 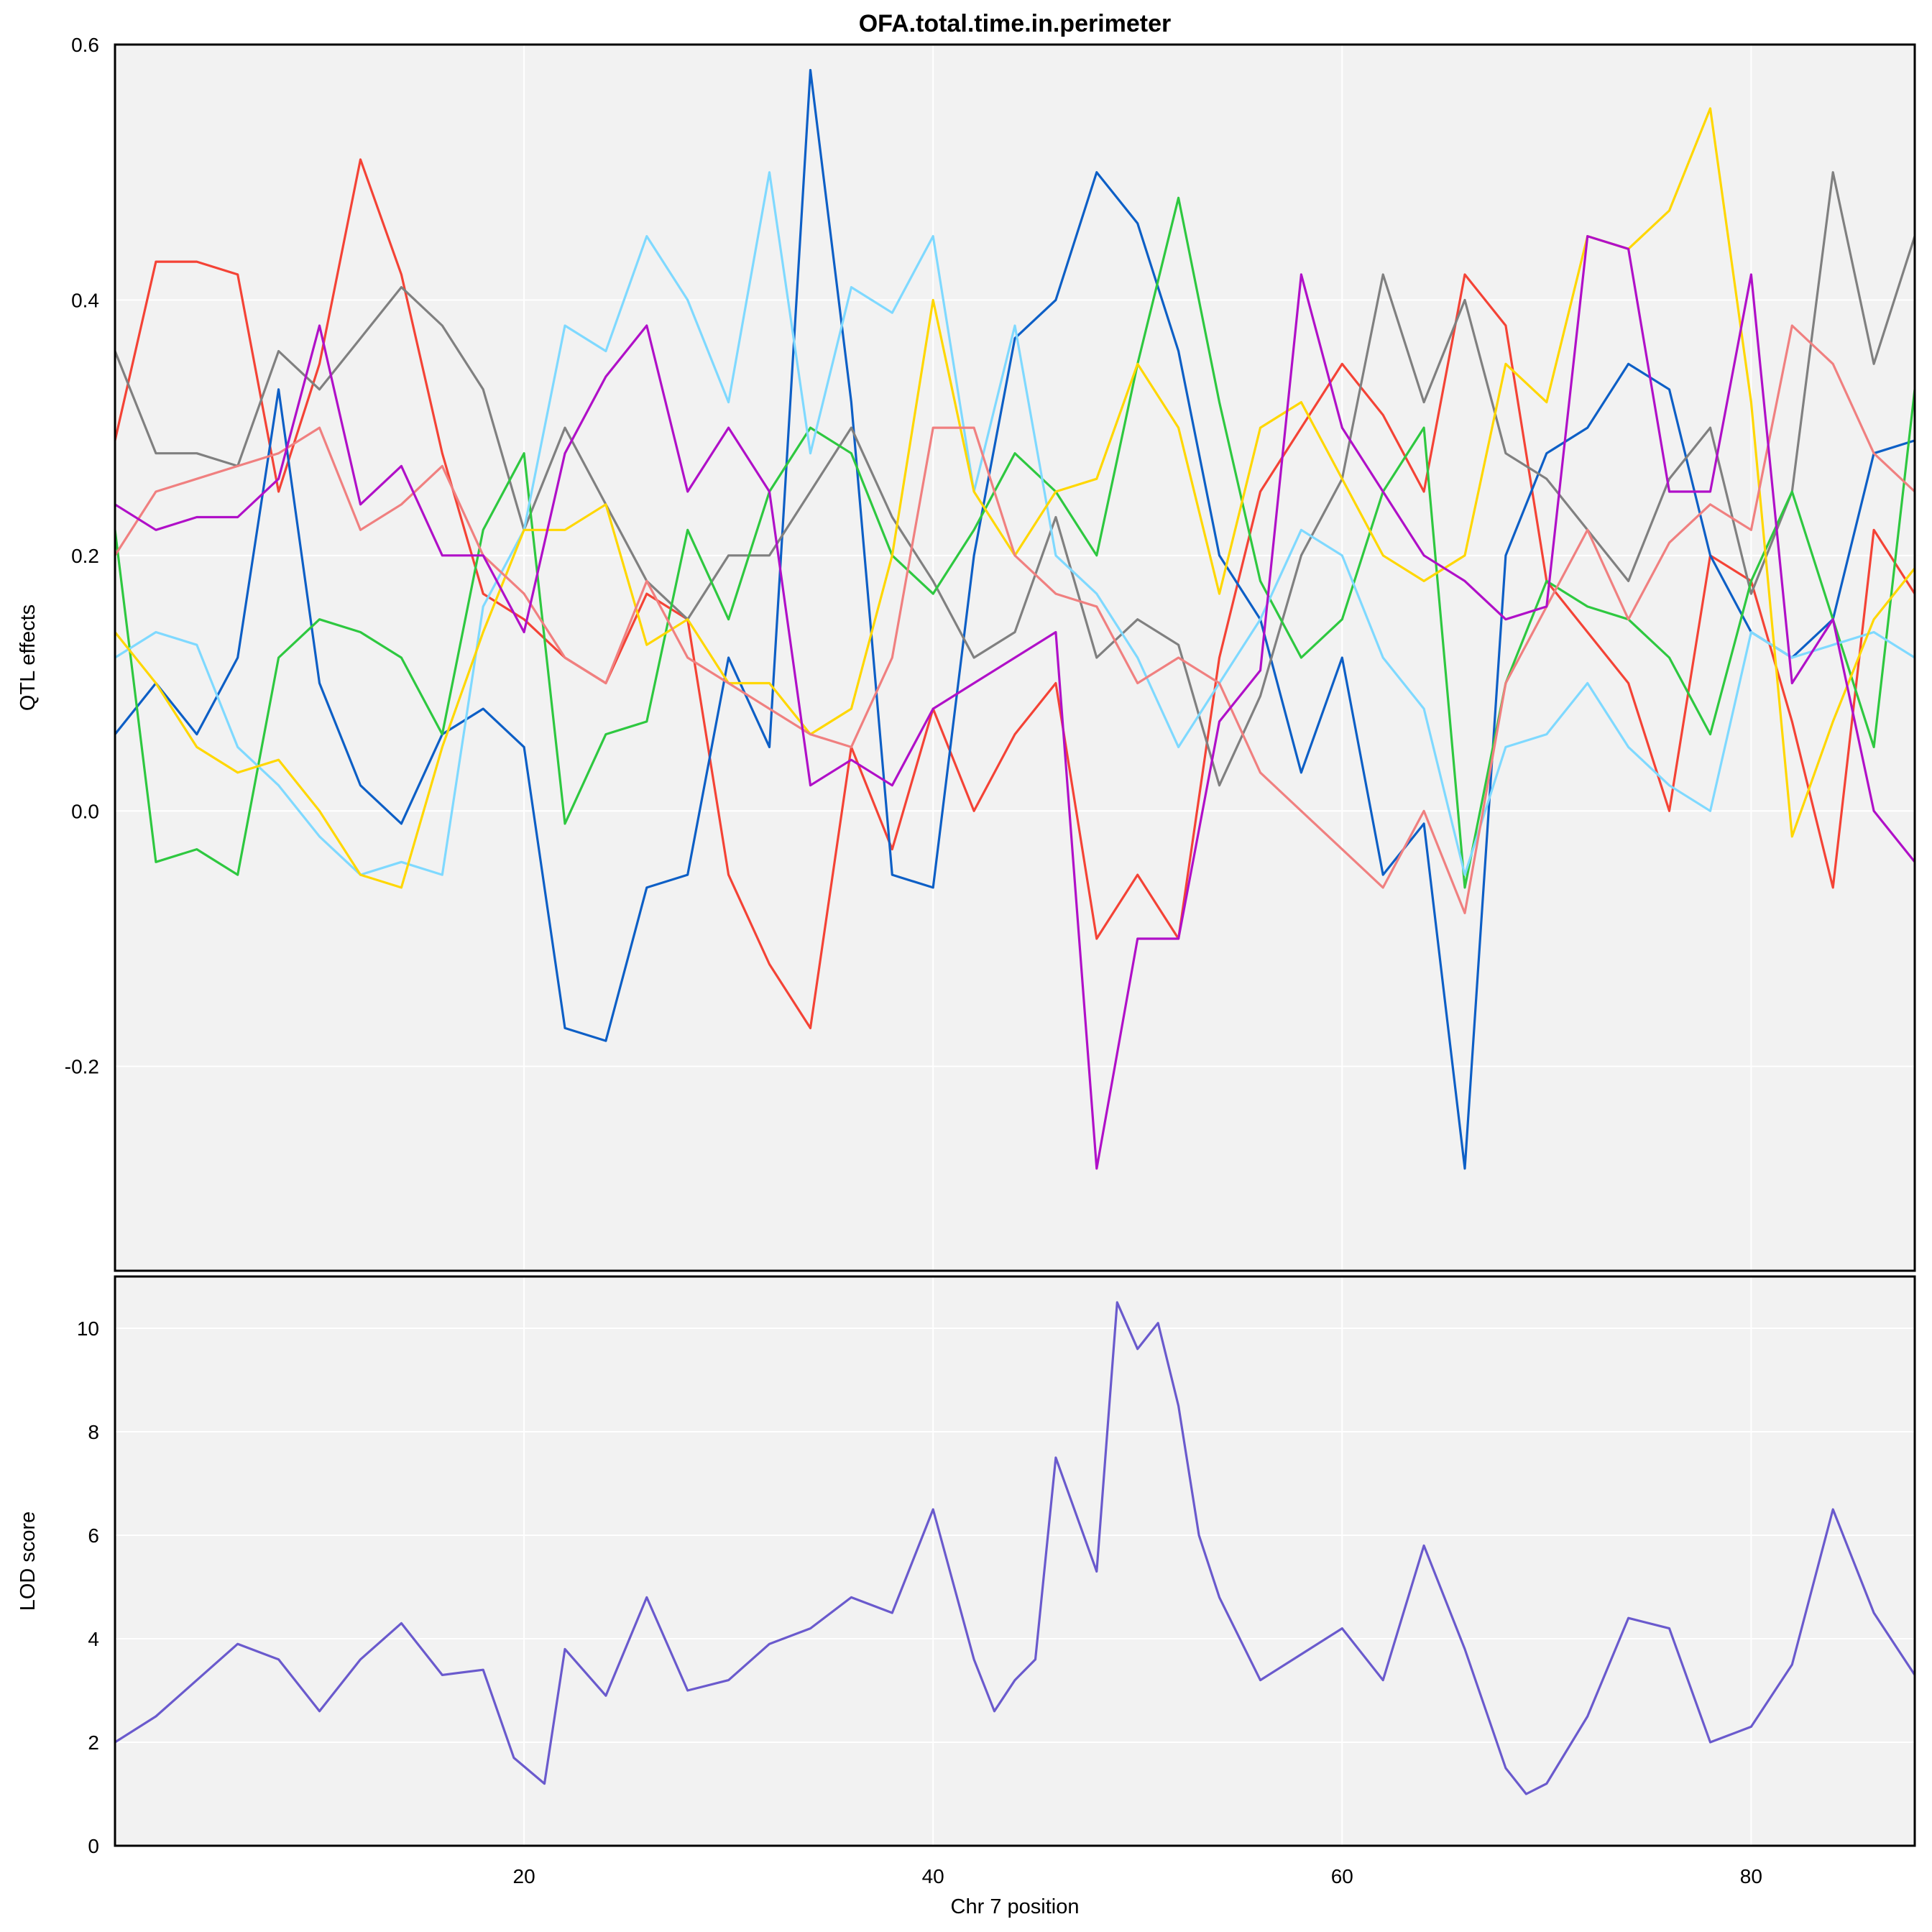 What do you see at coordinates (93, 1846) in the screenshot?
I see `lod-y-tick-label: 0` at bounding box center [93, 1846].